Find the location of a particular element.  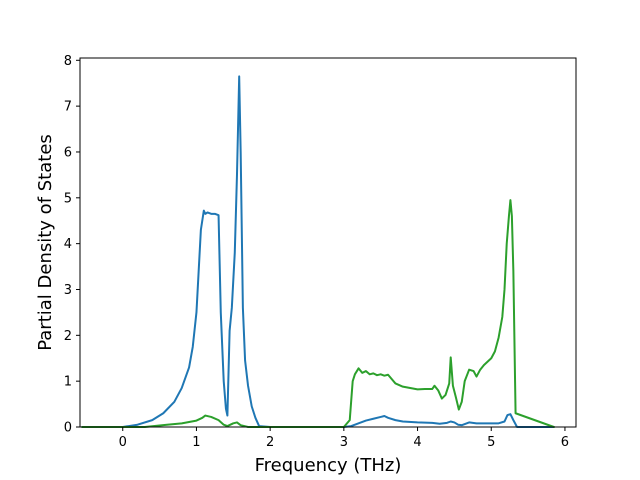

x-tick-label: 3 is located at coordinates (344, 442).